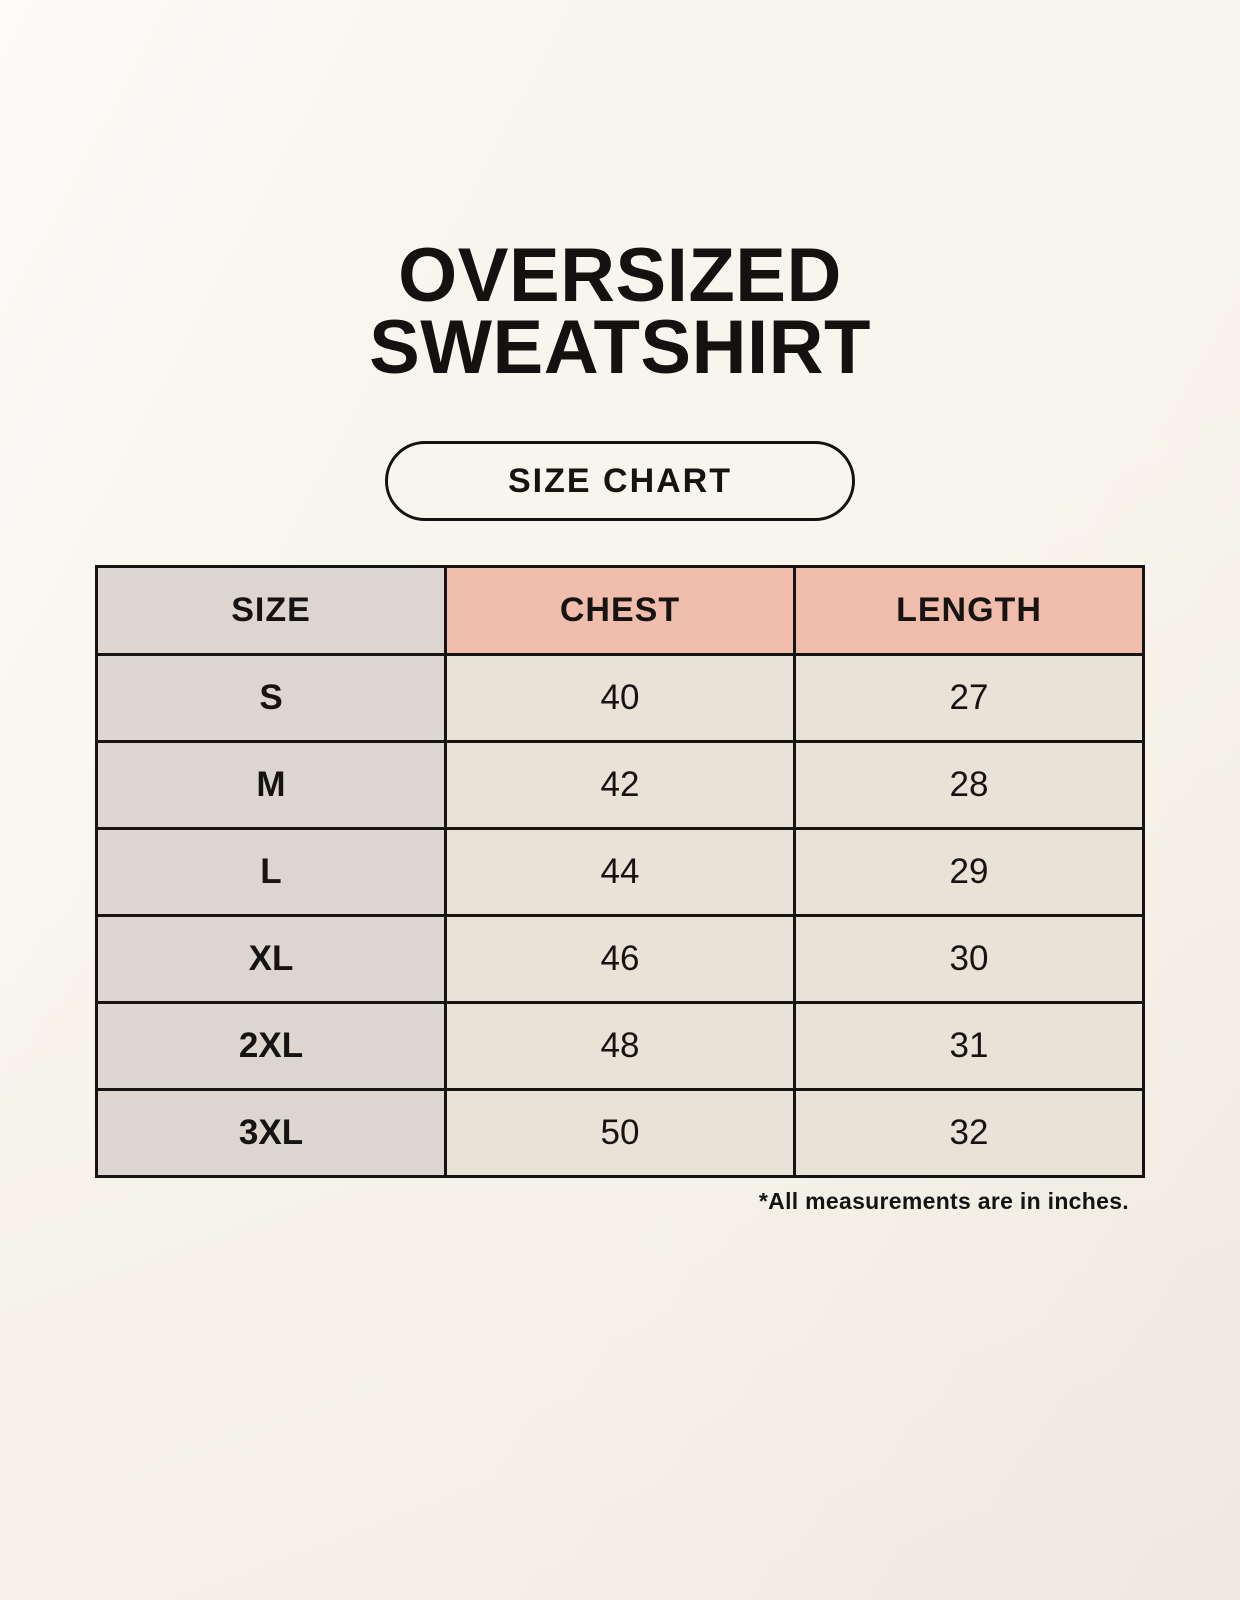 This screenshot has width=1240, height=1600. I want to click on measurement-value-cell: 46, so click(620, 959).